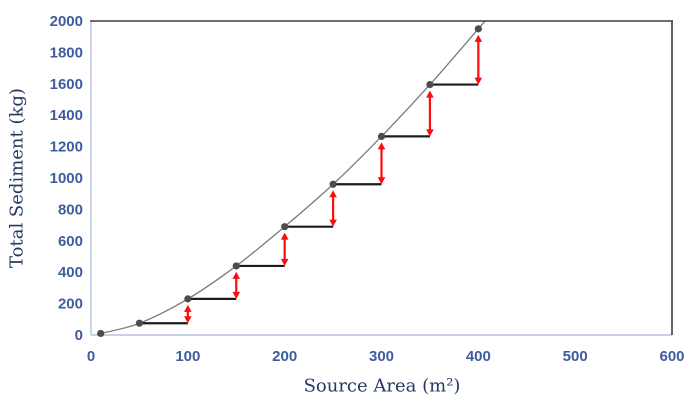  I want to click on y-tick-label: 1400, so click(66, 115).